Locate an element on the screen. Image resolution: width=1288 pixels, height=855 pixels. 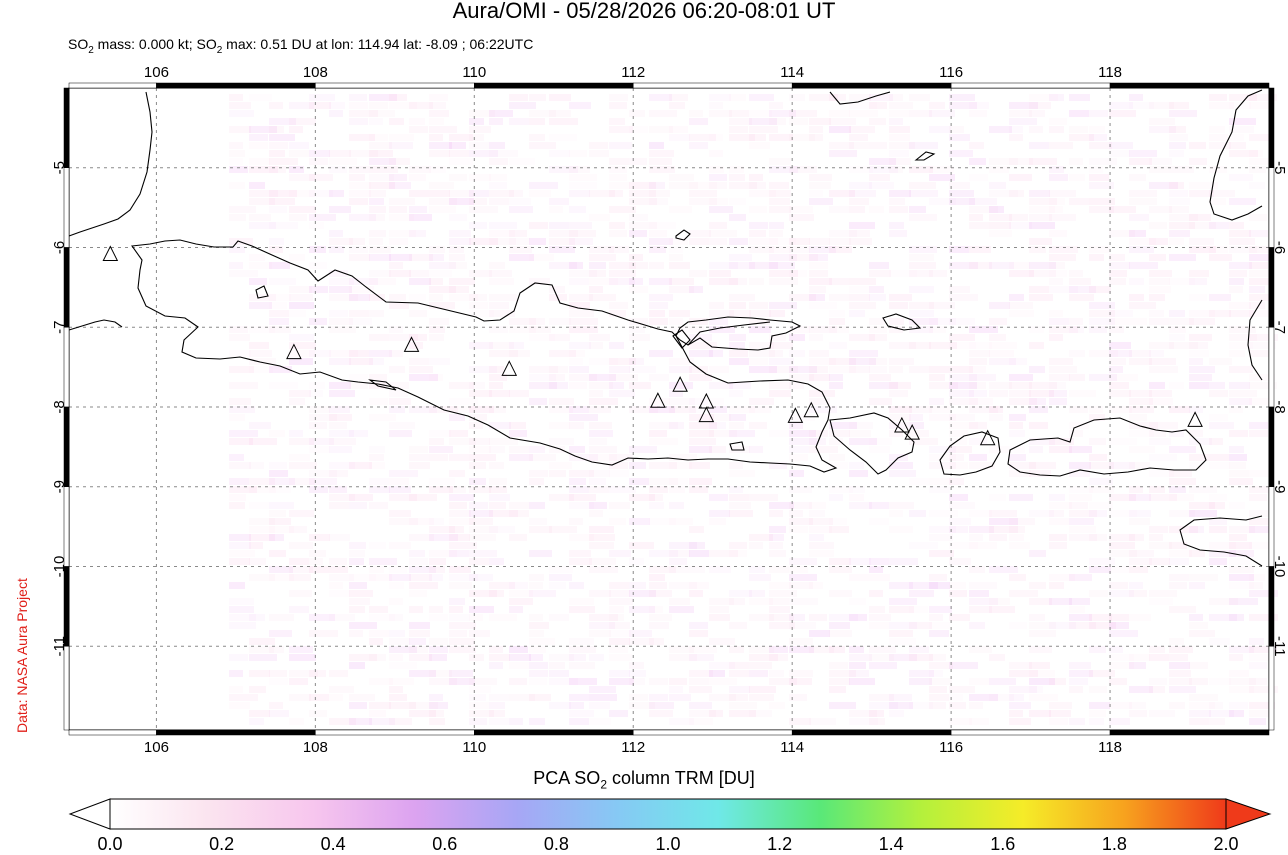
colorbar-gradient is located at coordinates (668, 814).